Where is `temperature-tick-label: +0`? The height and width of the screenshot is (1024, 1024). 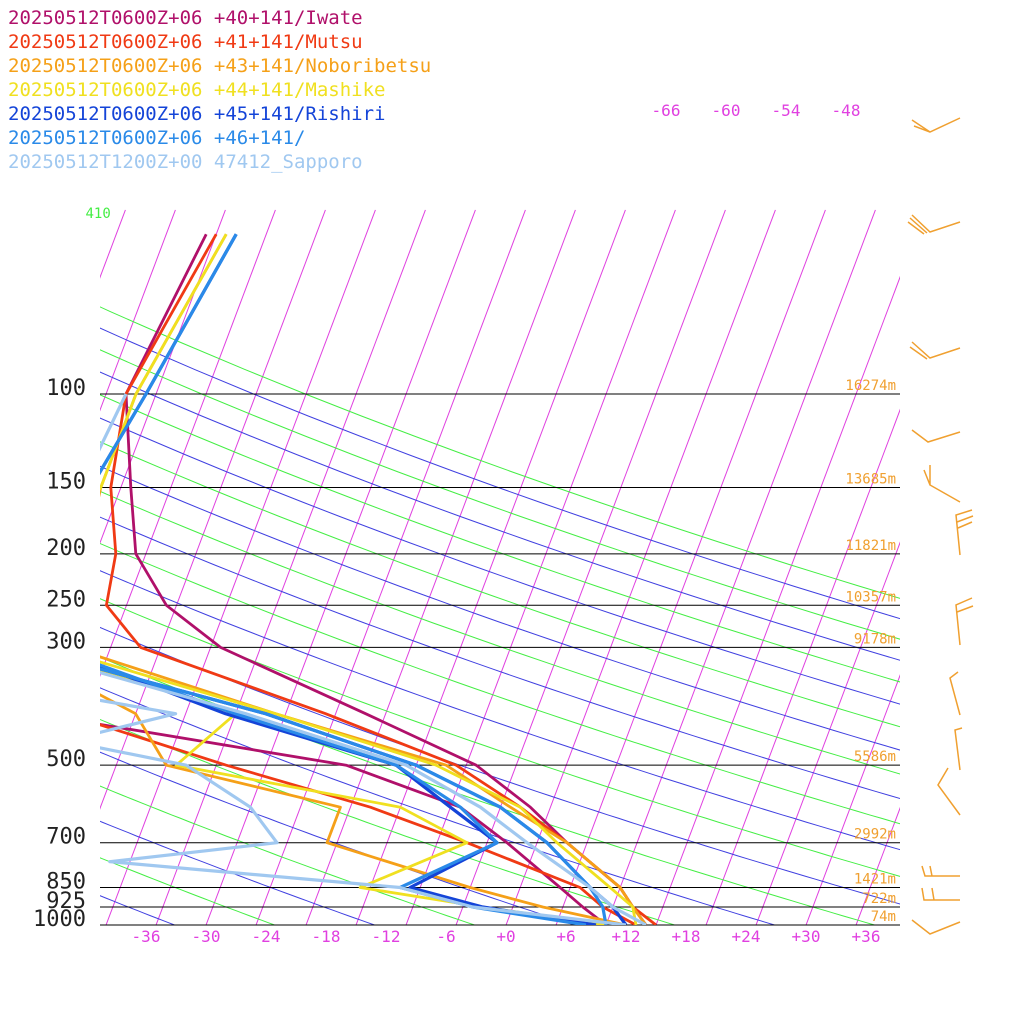 temperature-tick-label: +0 is located at coordinates (505, 936).